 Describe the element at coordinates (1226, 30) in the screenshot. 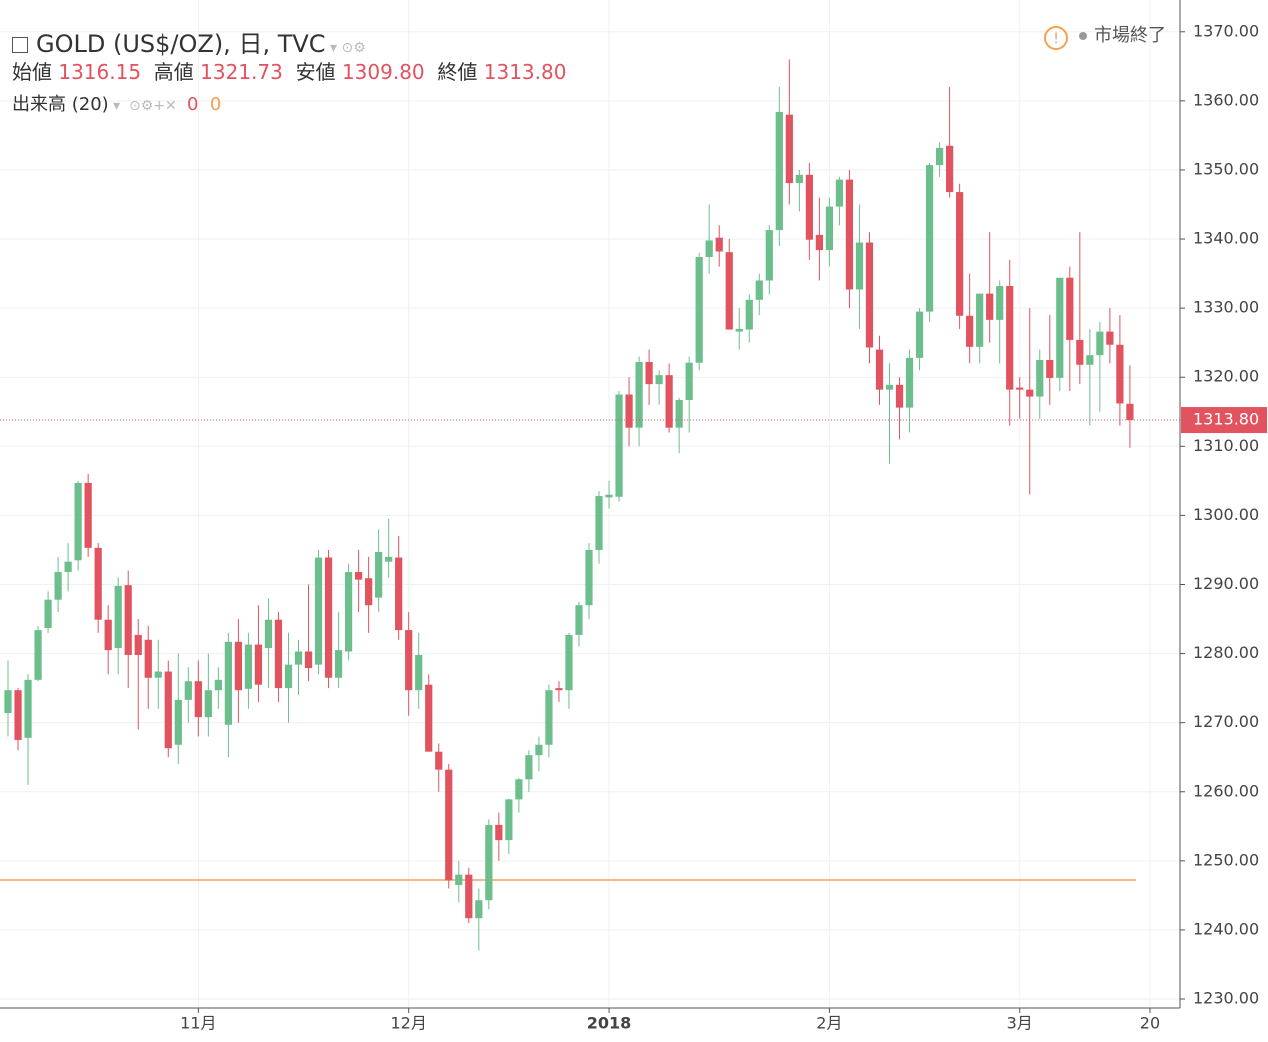

I see `y-tick-label: 1370.00` at that location.